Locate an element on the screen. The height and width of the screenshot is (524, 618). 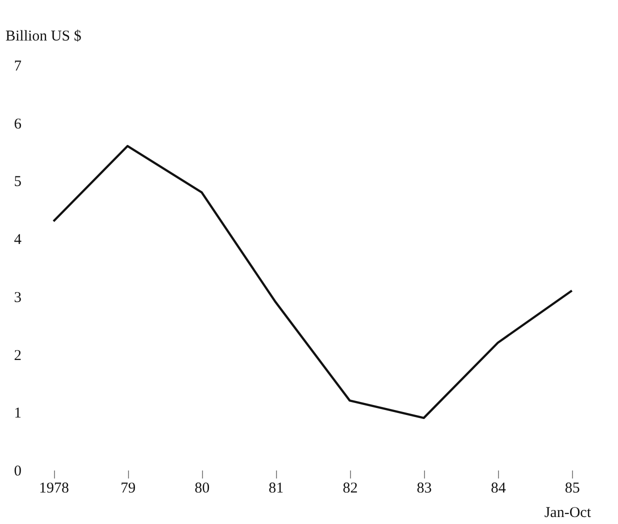
y-tick-label: 1 is located at coordinates (18, 414).